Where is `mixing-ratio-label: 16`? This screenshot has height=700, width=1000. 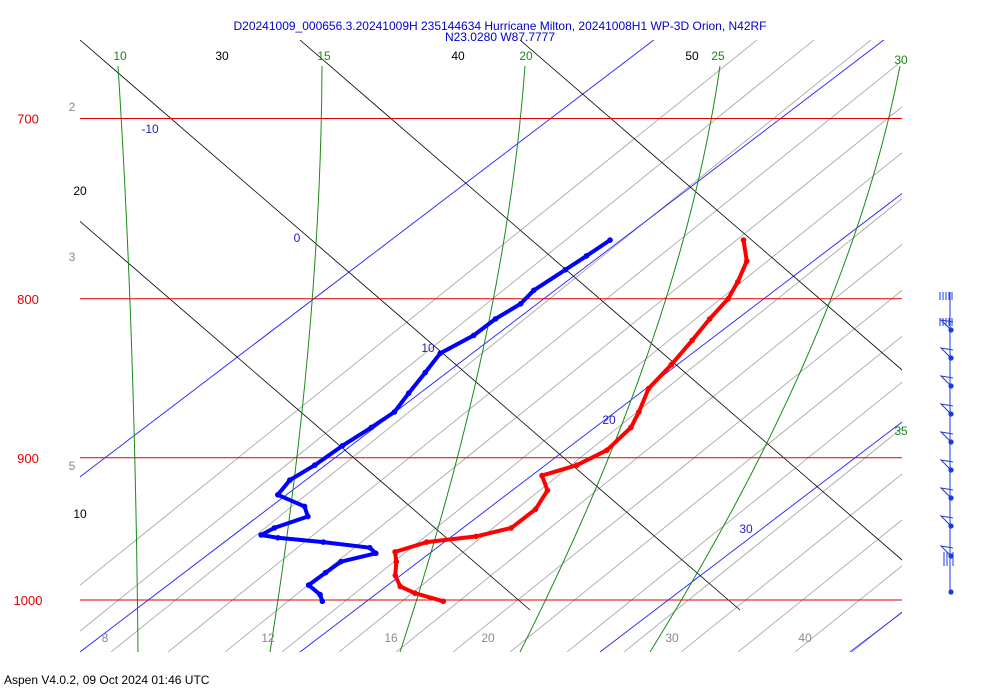
mixing-ratio-label: 16 is located at coordinates (391, 638).